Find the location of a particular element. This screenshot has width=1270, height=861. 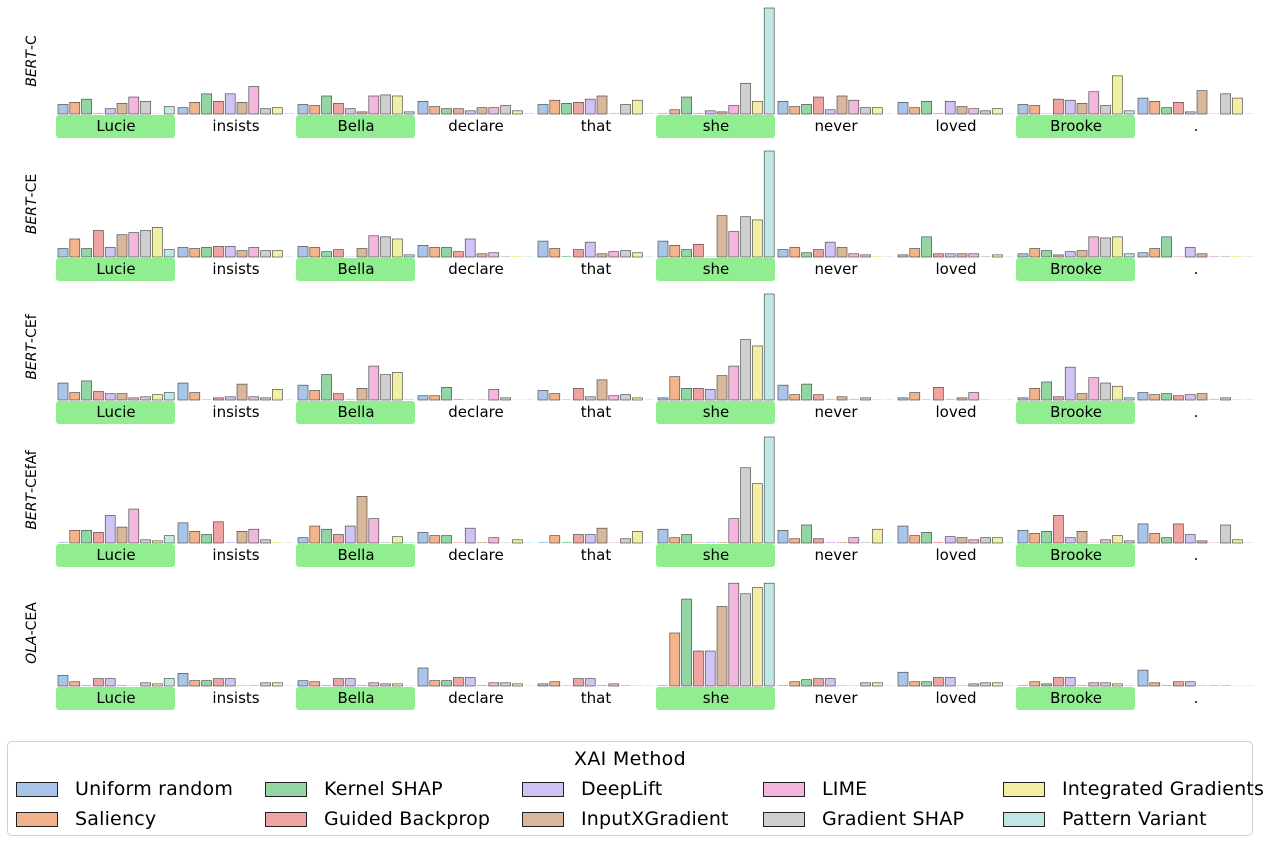

token-label: declare is located at coordinates (475, 126).